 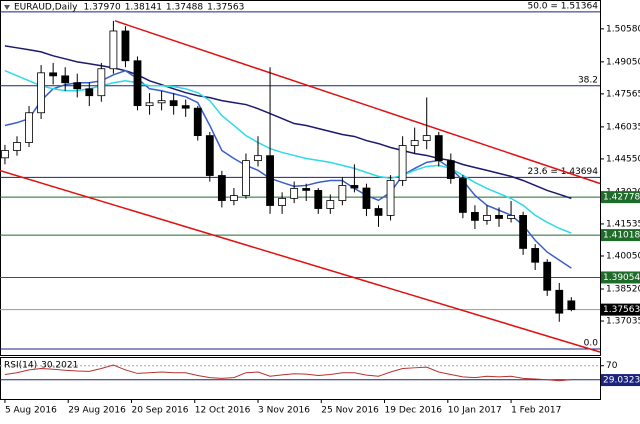 I want to click on header-ohlc: 1.37563, so click(x=225, y=8).